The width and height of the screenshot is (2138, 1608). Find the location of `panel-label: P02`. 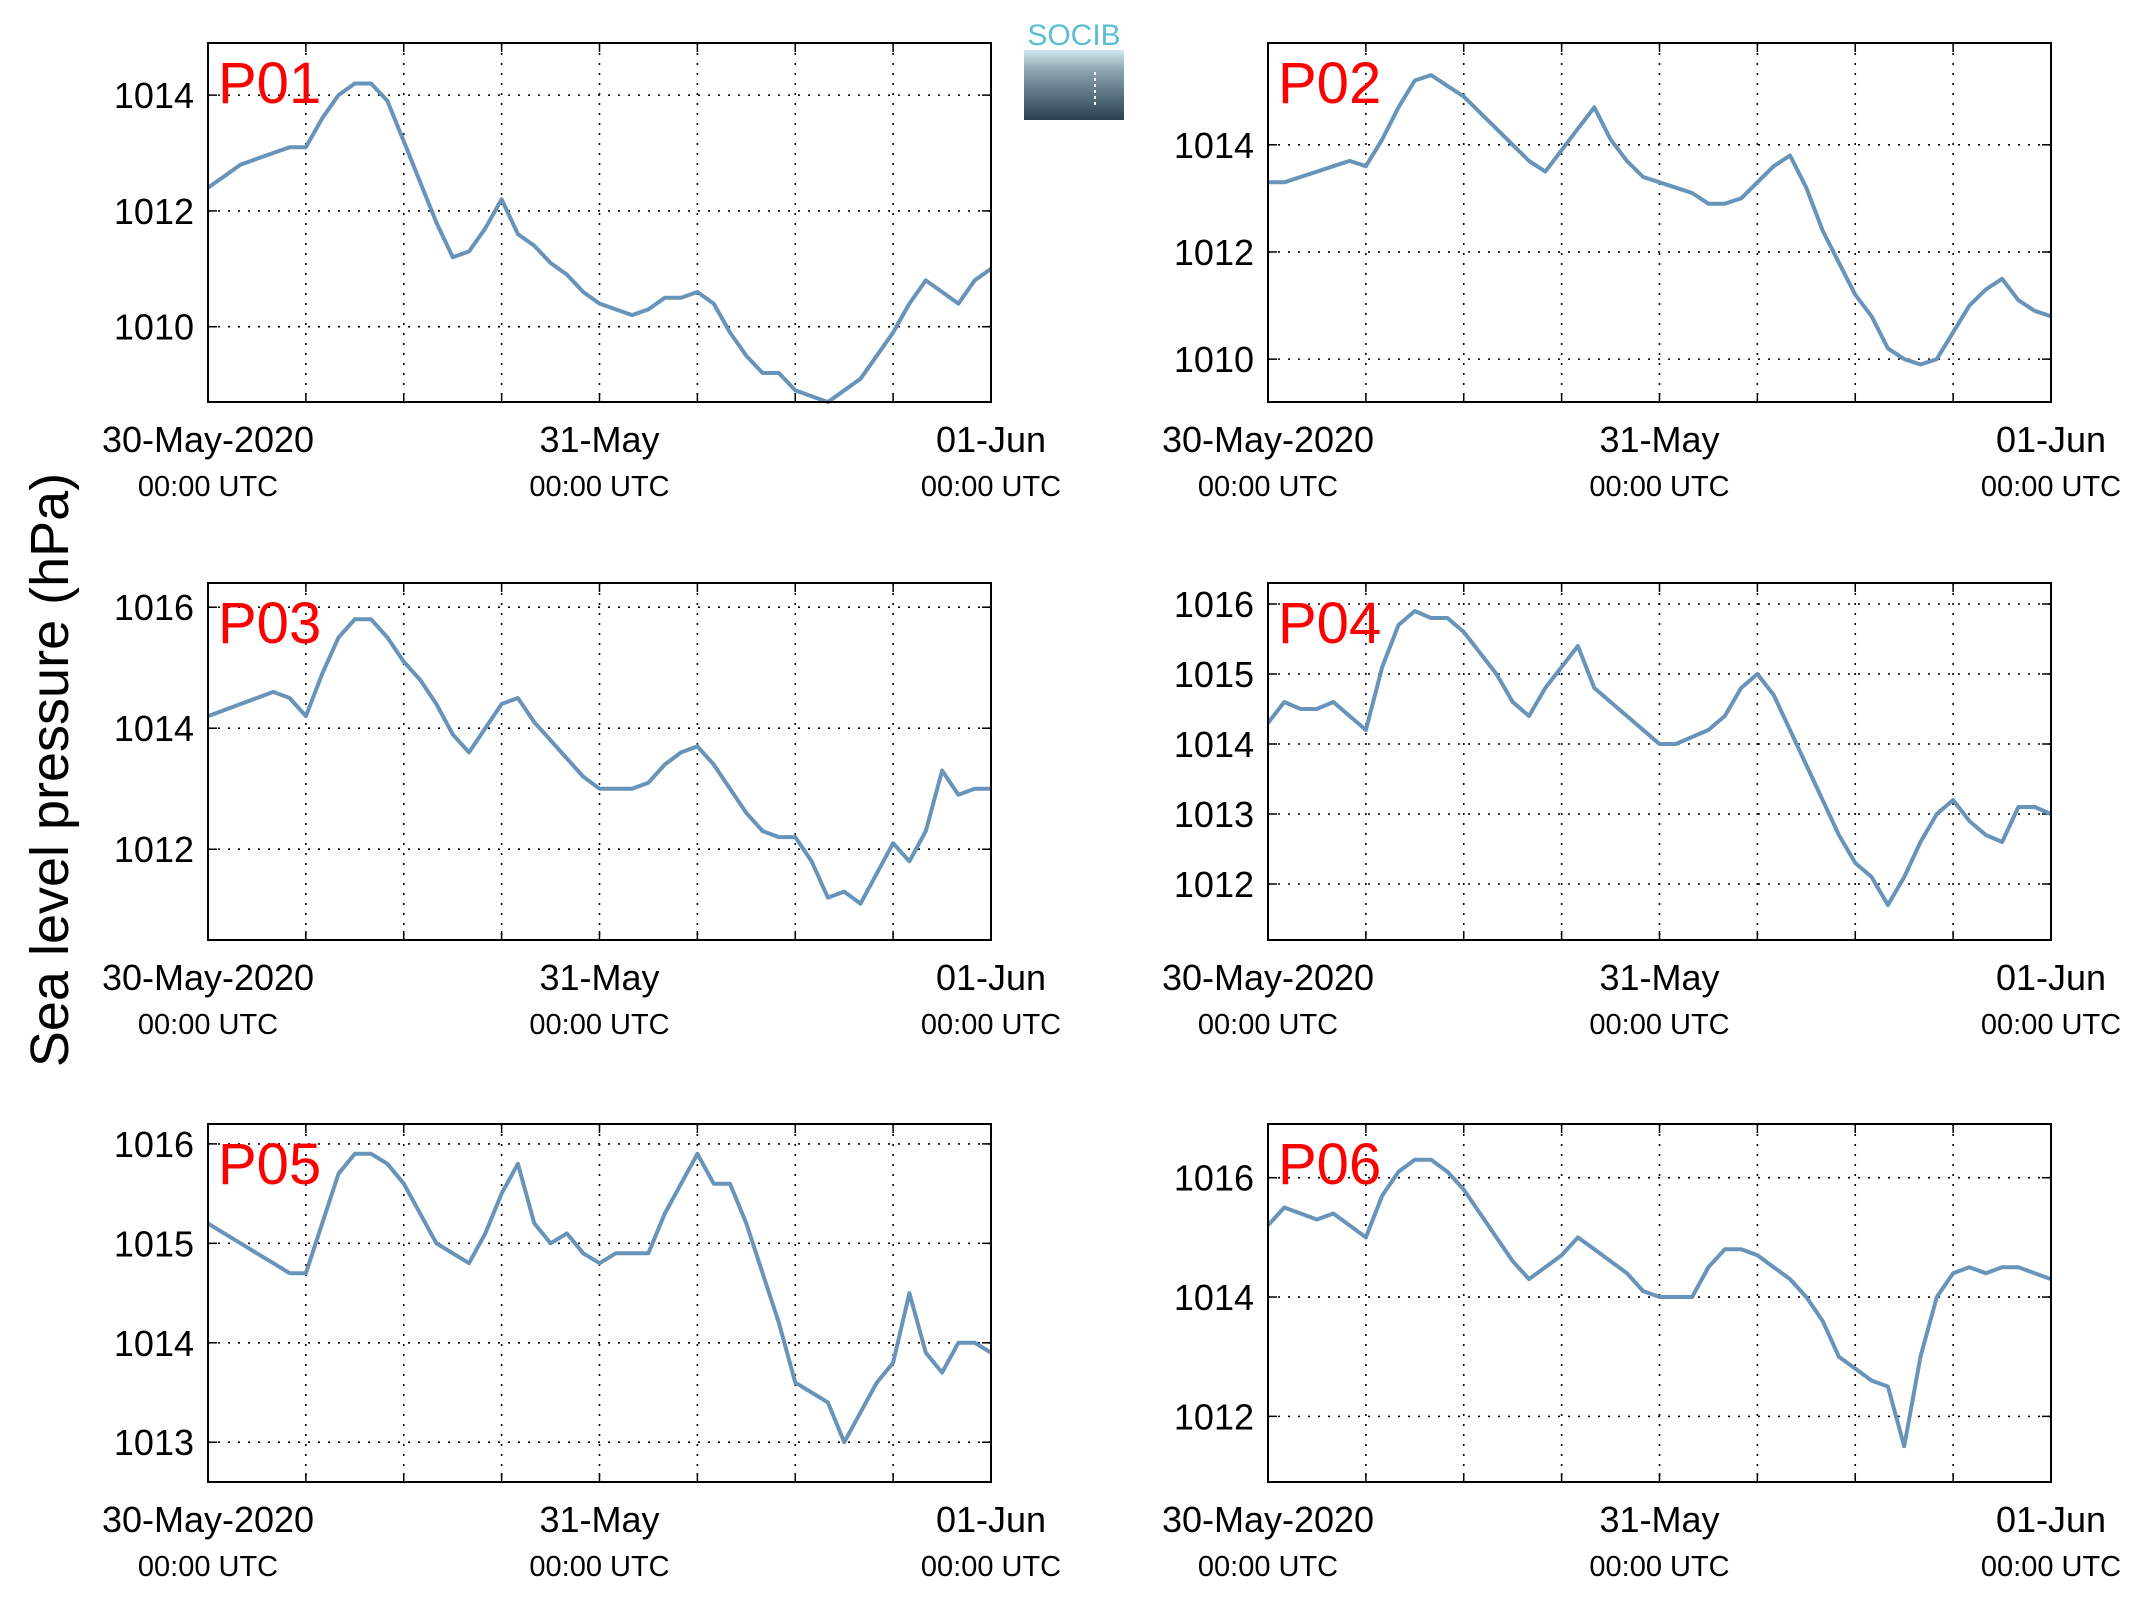

panel-label: P02 is located at coordinates (1329, 83).